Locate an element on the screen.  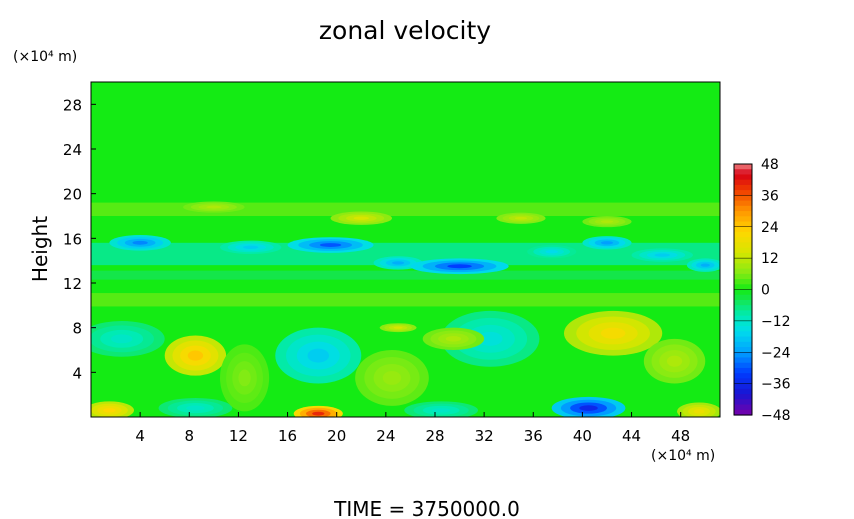
y-tick-label: 28 is located at coordinates (72, 105).